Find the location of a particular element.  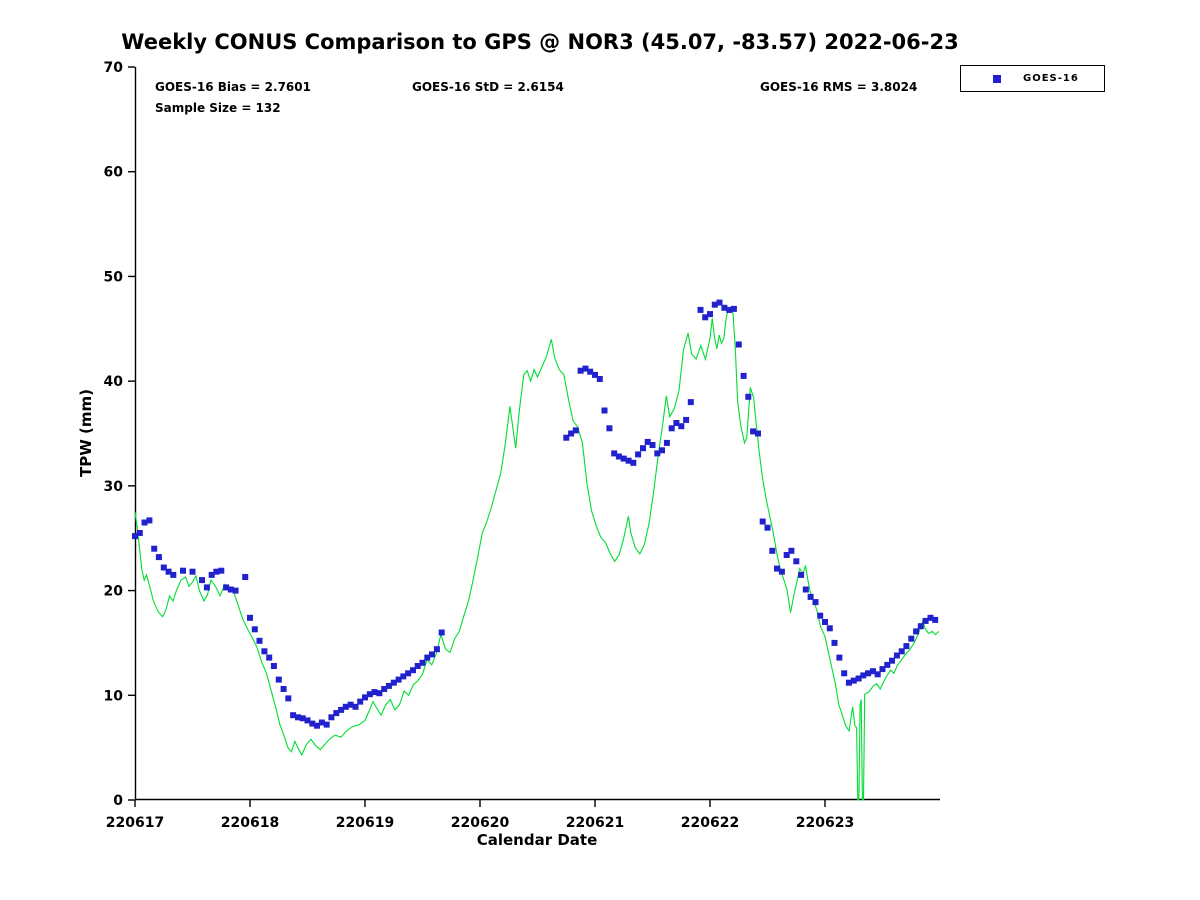

y-tick-label: 30 is located at coordinates (114, 487).